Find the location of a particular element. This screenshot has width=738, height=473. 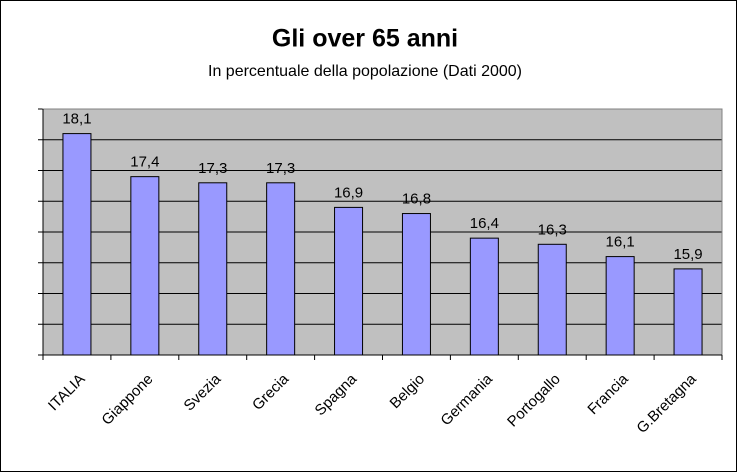

data-label: 17,4 is located at coordinates (144, 162).